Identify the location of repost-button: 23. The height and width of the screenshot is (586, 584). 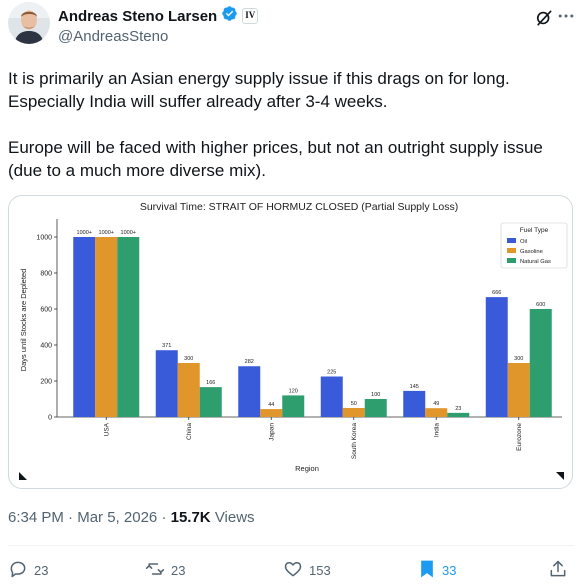
(165, 570).